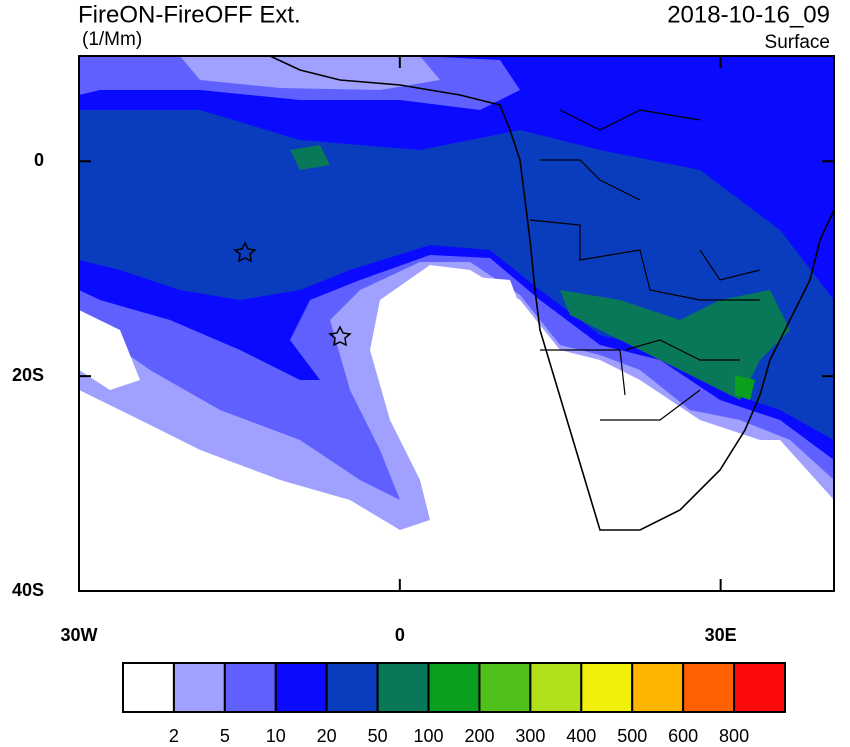  Describe the element at coordinates (189, 14) in the screenshot. I see `title: FireON-FireOFF Ext.` at that location.